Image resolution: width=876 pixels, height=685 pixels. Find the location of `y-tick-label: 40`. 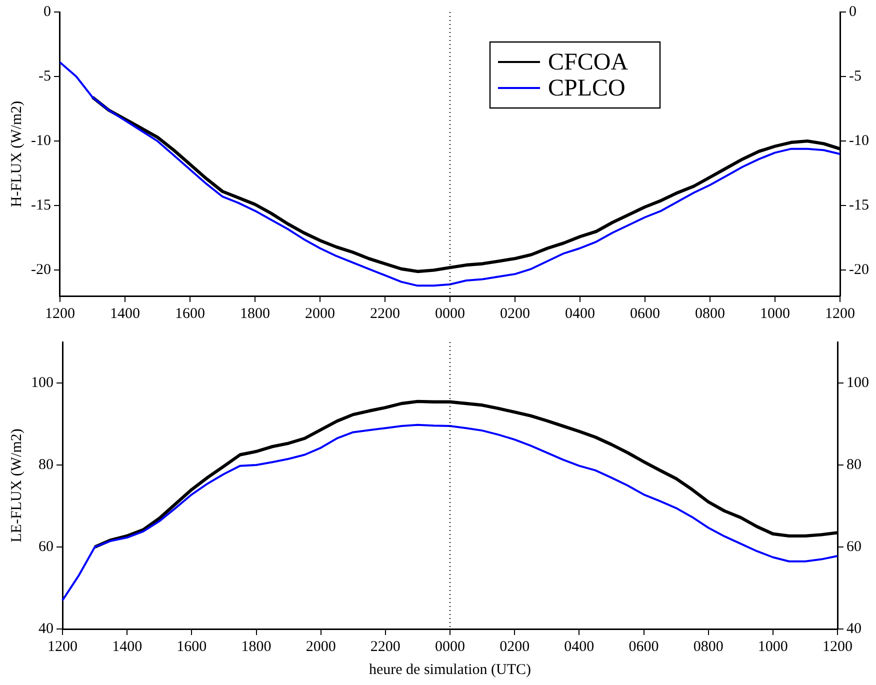

y-tick-label: 40 is located at coordinates (46, 628).